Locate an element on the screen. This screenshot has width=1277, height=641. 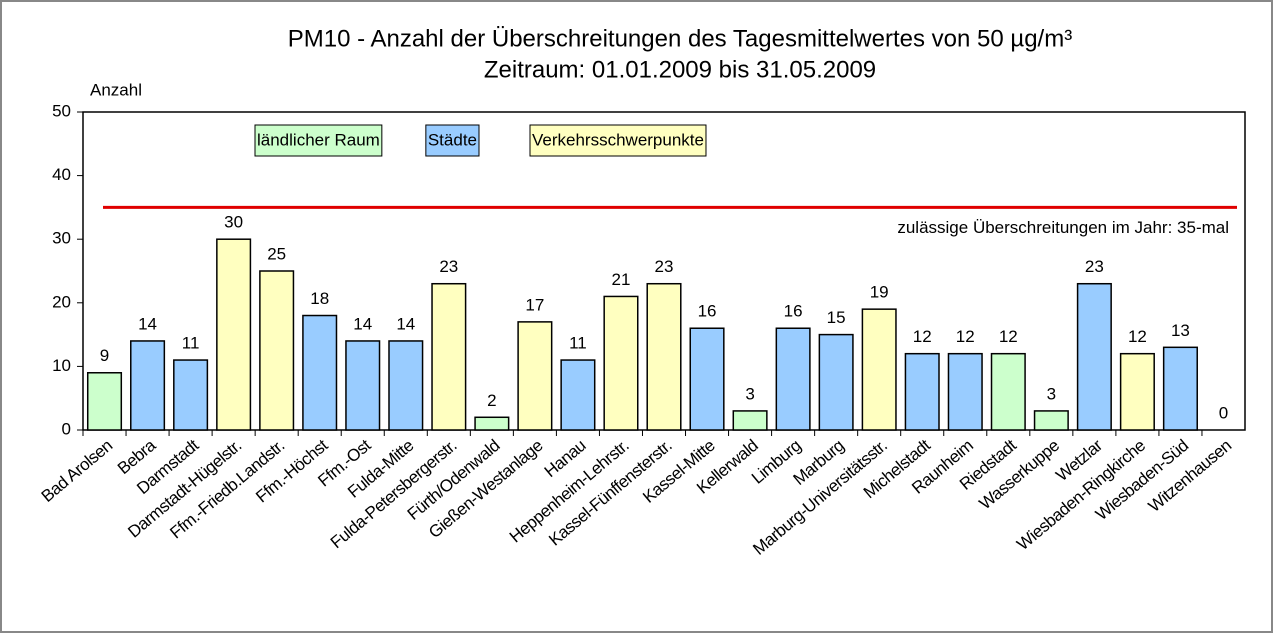
y-tick-label: 40 is located at coordinates (61, 174).